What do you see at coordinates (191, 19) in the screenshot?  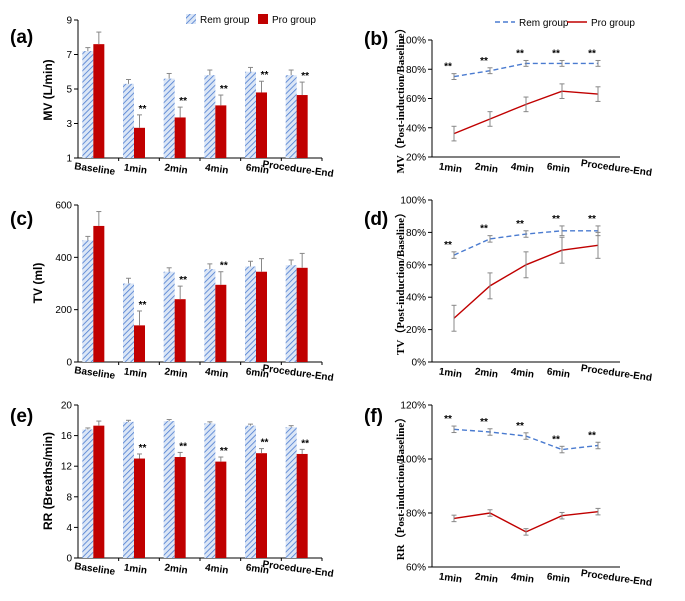 I see `legend-swatch-rem` at bounding box center [191, 19].